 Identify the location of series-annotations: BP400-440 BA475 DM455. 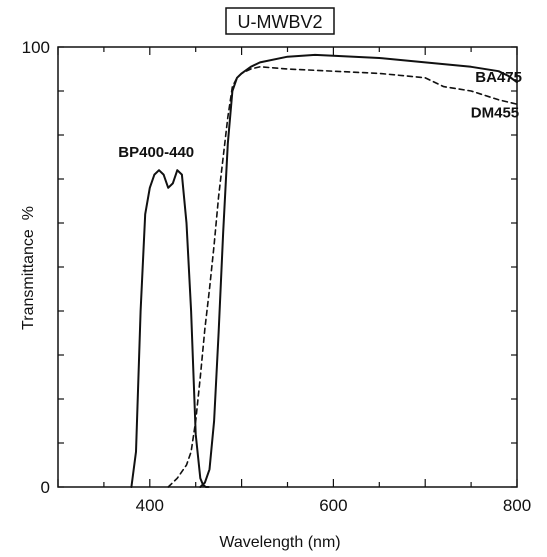
(320, 115).